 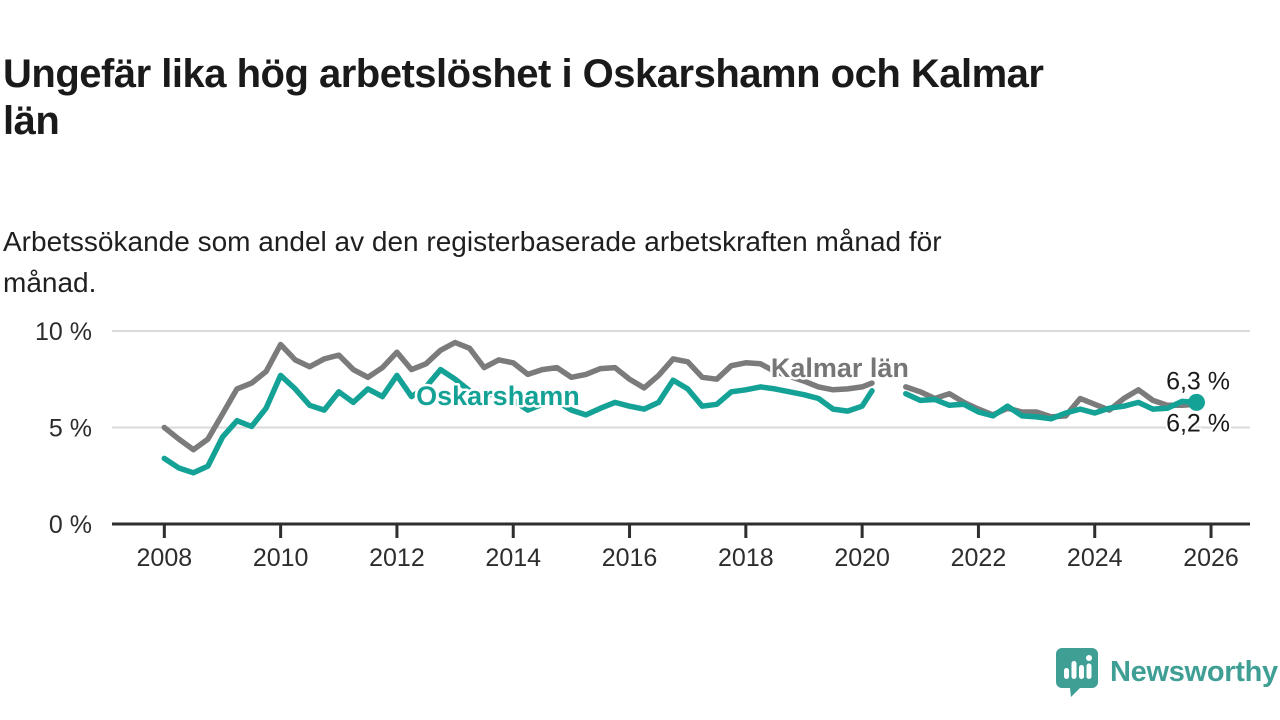 I want to click on oskarshamn-line-series, so click(x=680, y=421).